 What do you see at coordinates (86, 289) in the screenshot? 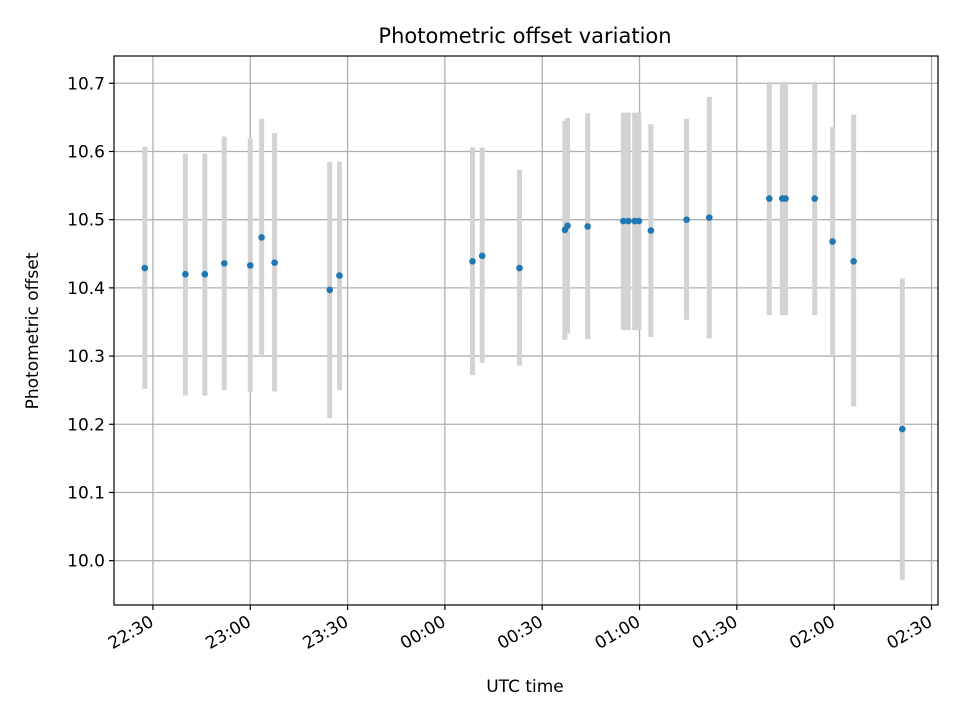
I see `y-tick-label: 10.4` at bounding box center [86, 289].